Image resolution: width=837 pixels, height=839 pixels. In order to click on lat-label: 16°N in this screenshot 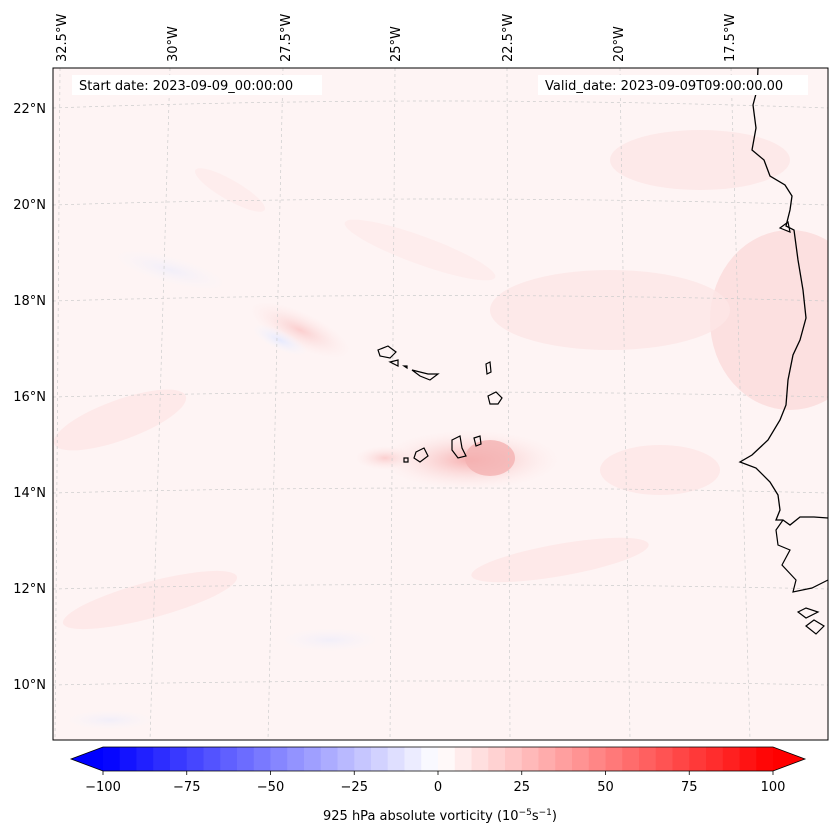, I will do `click(29, 397)`.